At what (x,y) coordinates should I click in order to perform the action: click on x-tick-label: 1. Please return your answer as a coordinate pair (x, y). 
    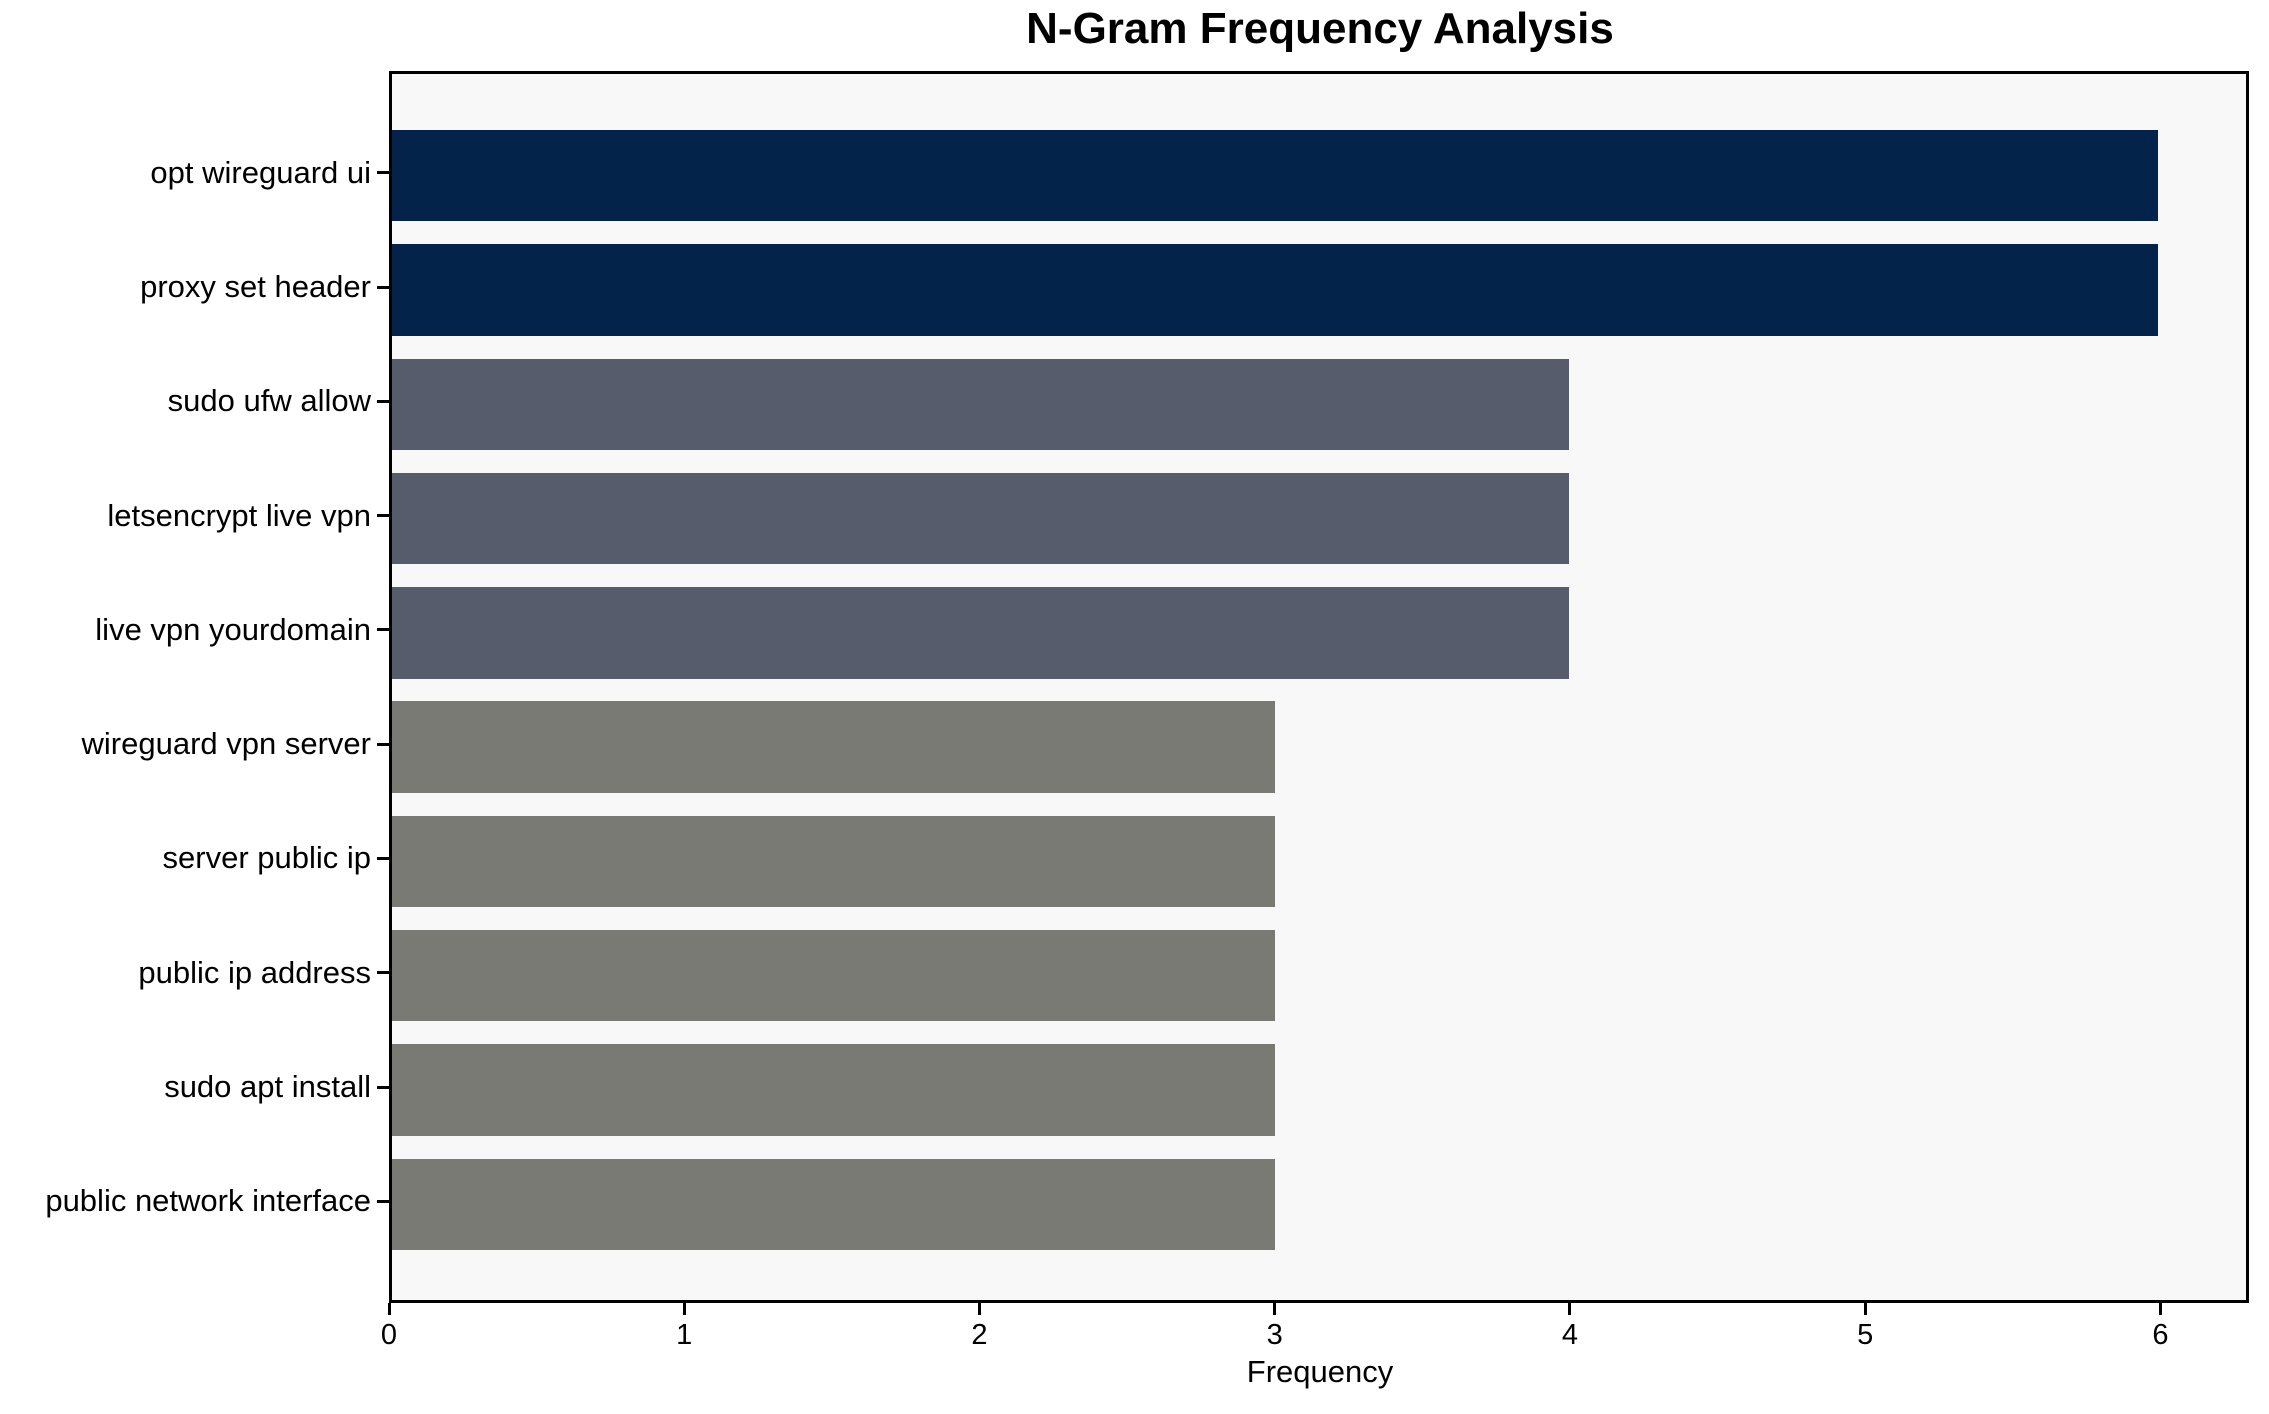
    Looking at the image, I should click on (684, 1335).